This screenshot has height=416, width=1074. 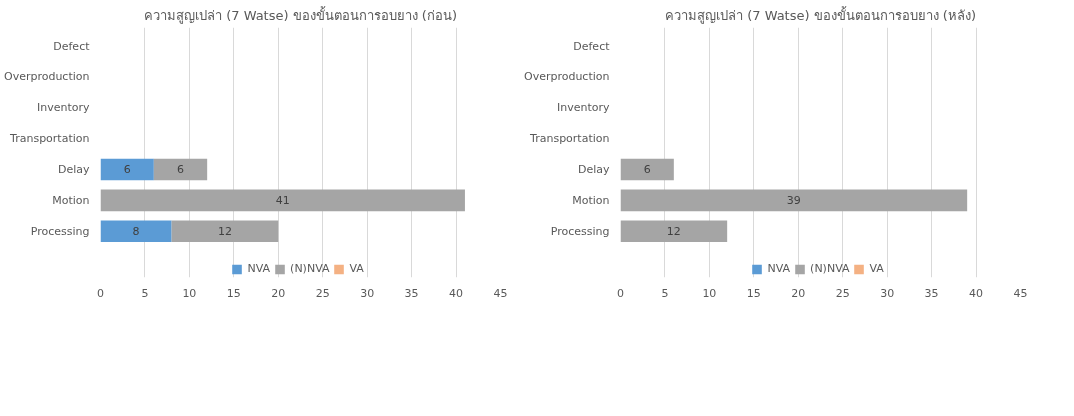 What do you see at coordinates (300, 14) in the screenshot?
I see `chart-title: ความสูญเปล่า (7 Watse) ของขั้นตอนการอบยาง (ก่อน)` at bounding box center [300, 14].